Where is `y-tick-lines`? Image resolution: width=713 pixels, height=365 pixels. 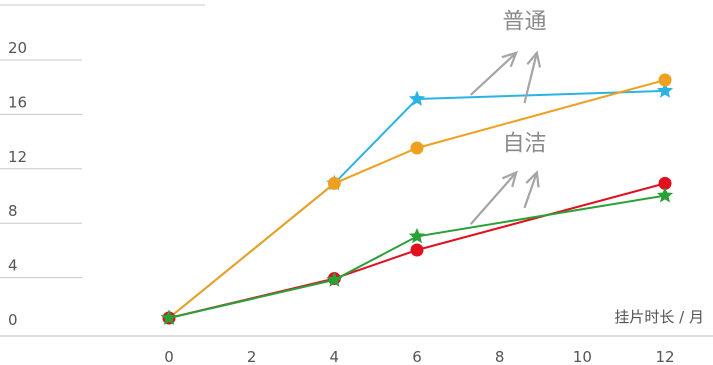
y-tick-lines is located at coordinates (41, 169).